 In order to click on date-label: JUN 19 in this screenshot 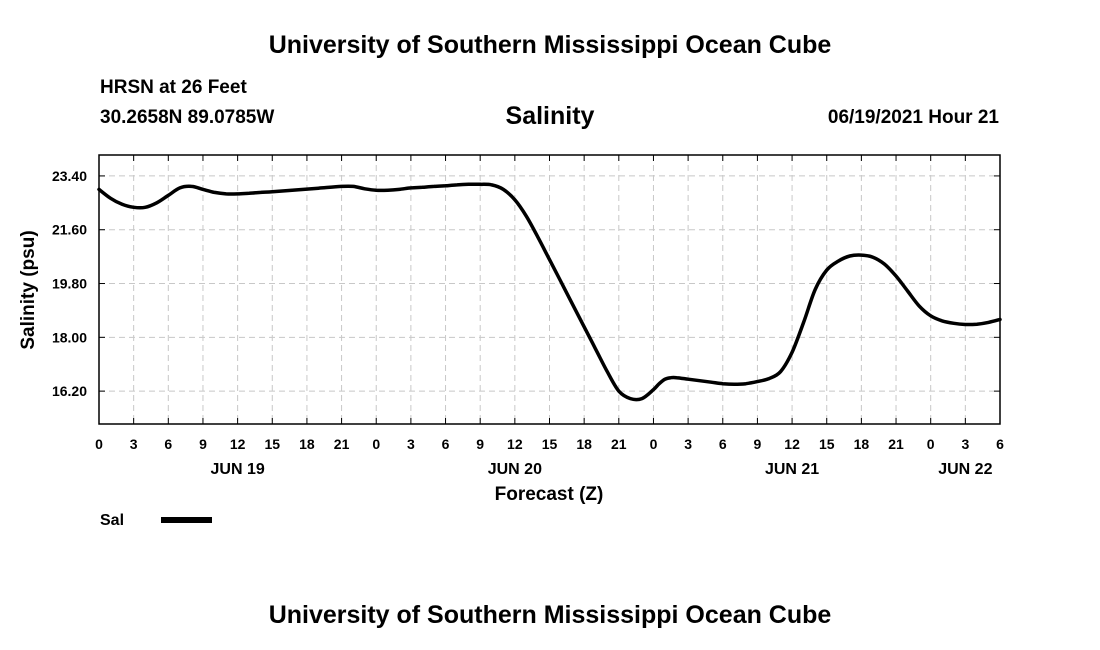, I will do `click(237, 469)`.